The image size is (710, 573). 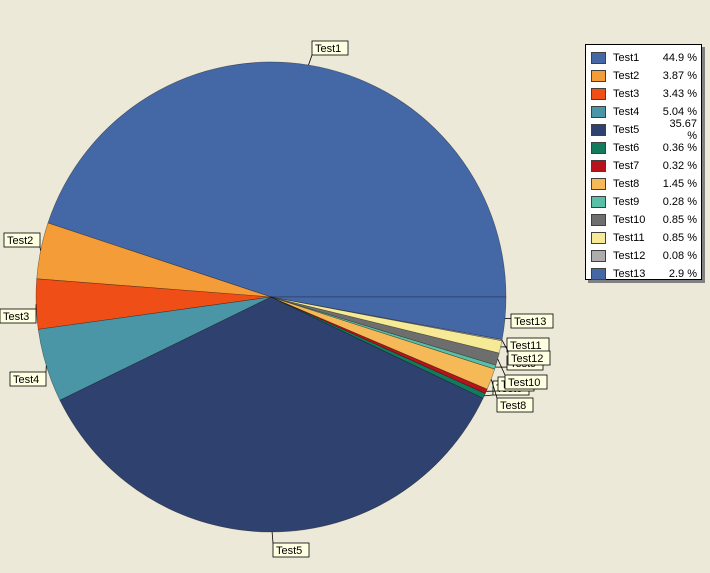 What do you see at coordinates (153, 304) in the screenshot?
I see `pie-slice-test3` at bounding box center [153, 304].